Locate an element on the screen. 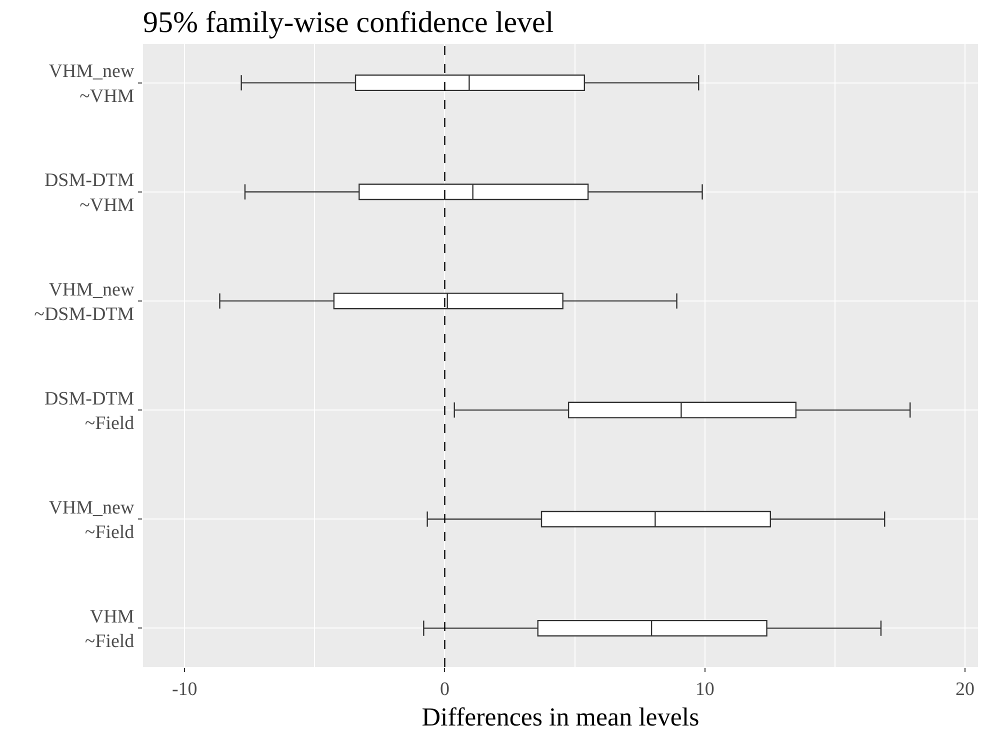 Image resolution: width=993 pixels, height=738 pixels. y-tick-label: DSM-DTM ~VHM is located at coordinates (89, 193).